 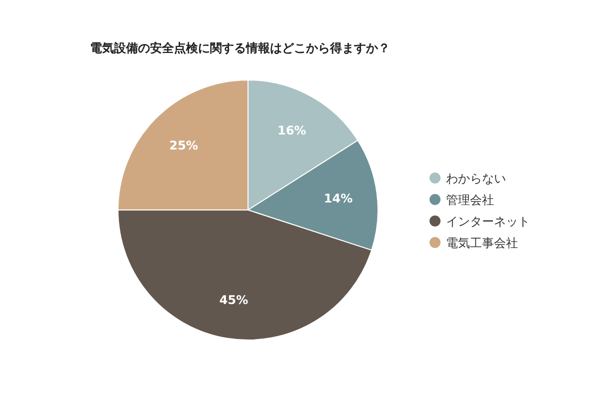 I want to click on legend-label: わからない, so click(x=476, y=179).